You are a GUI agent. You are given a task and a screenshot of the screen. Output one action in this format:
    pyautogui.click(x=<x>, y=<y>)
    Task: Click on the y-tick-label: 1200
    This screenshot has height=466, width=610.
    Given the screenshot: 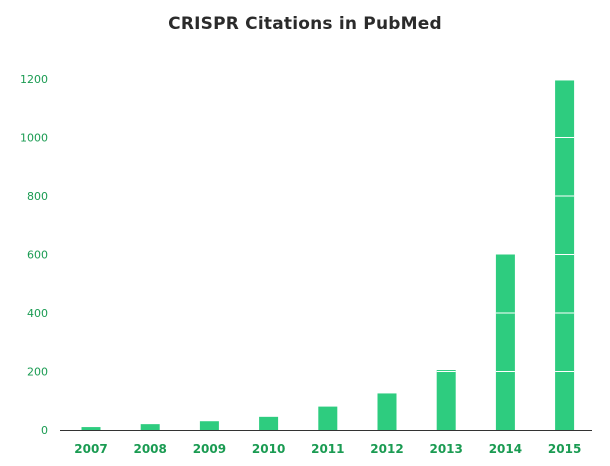 What is the action you would take?
    pyautogui.click(x=34, y=79)
    